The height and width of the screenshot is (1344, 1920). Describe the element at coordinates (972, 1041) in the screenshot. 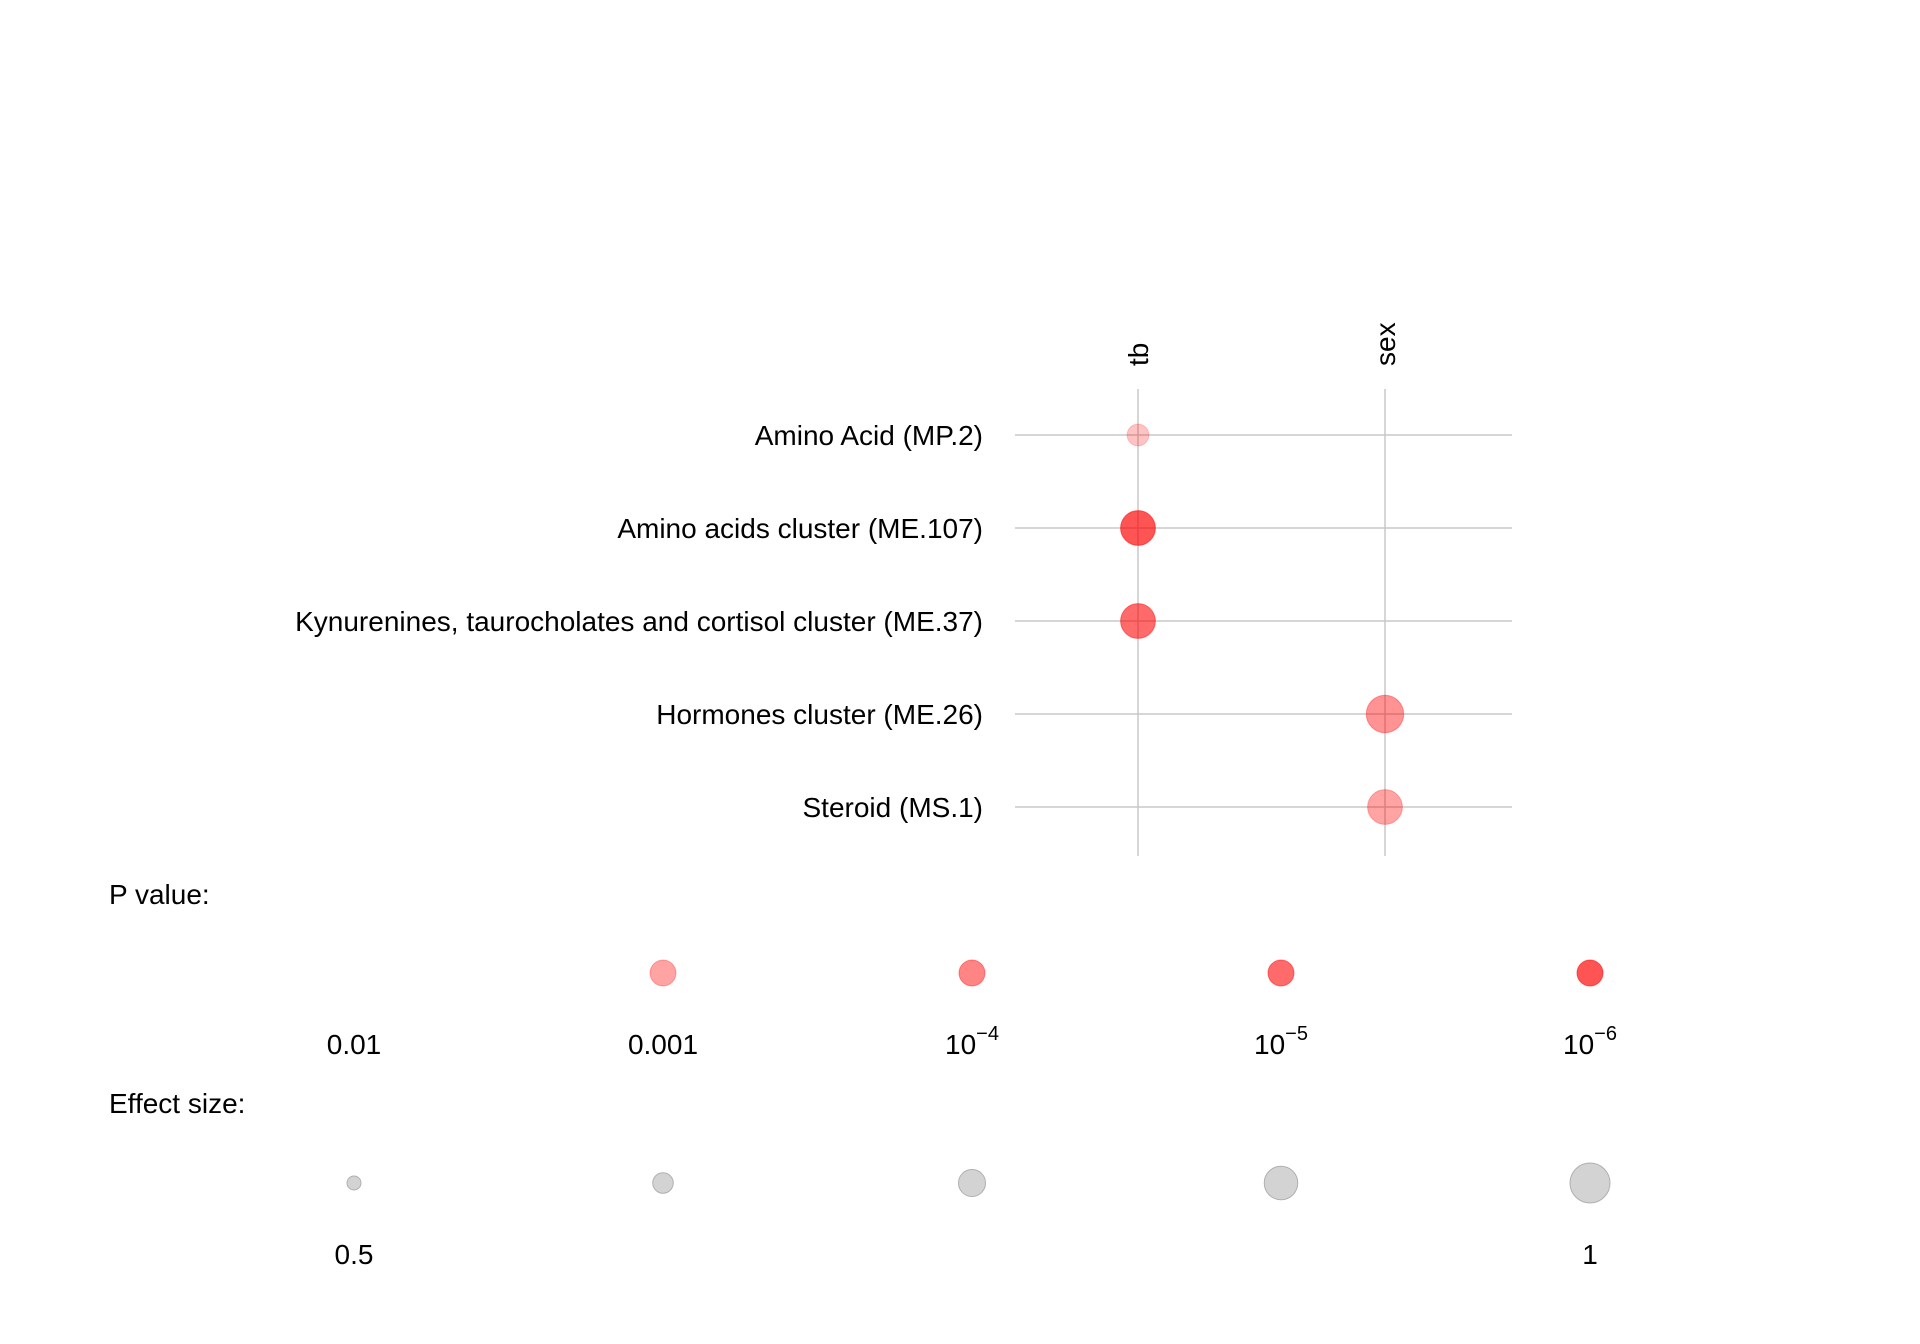

I see `p-value-legend-label: 10−4` at that location.